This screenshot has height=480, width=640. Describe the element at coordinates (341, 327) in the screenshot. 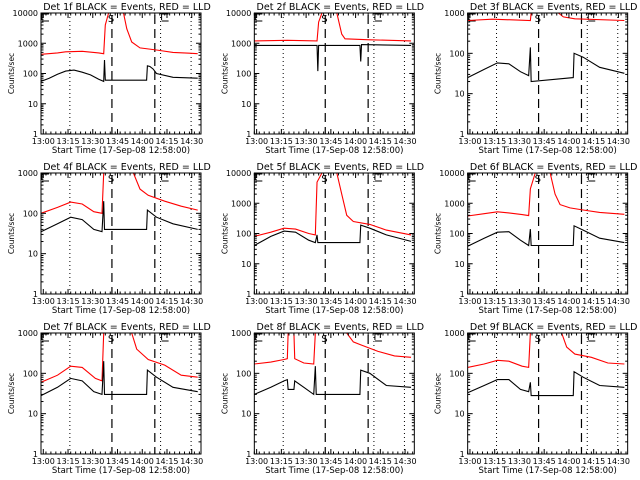

I see `chart-title: Det 8f BLACK = Events, RED = LLD` at that location.